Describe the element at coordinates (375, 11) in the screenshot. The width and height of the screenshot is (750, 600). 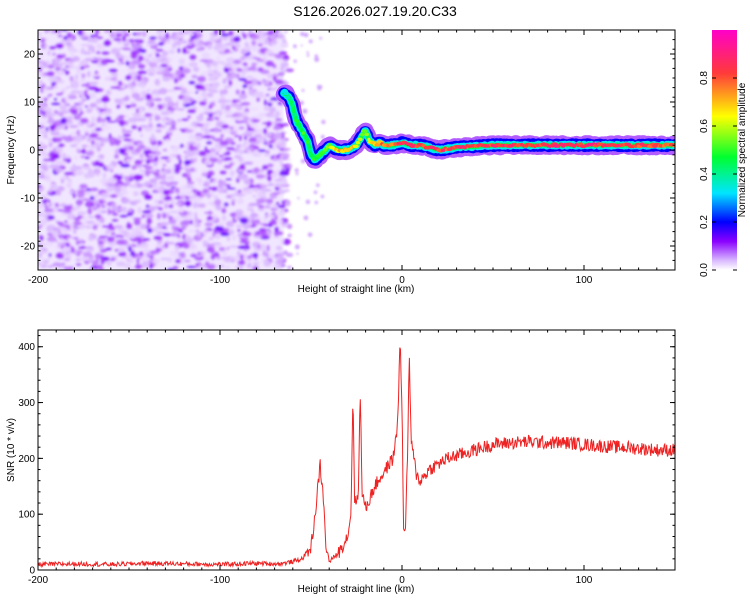
I see `figure-title: S126.2026.027.19.20.C33` at that location.